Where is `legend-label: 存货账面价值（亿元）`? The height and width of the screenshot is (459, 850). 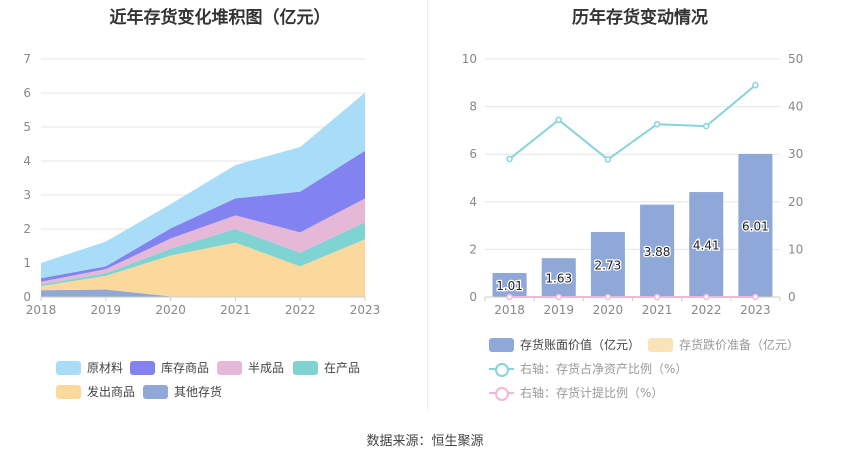 legend-label: 存货账面价值（亿元） is located at coordinates (580, 345).